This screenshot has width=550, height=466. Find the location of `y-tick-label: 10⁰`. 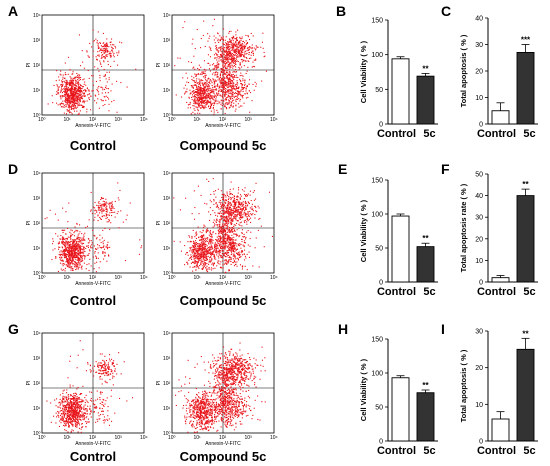

y-tick-label: 10⁰ is located at coordinates (37, 274).